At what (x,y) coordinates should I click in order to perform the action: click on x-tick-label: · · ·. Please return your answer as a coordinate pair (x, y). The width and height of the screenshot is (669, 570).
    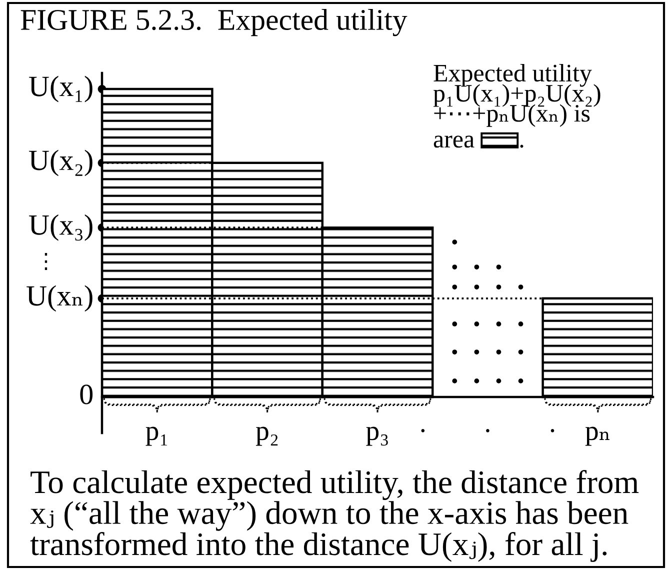
    Looking at the image, I should click on (487, 430).